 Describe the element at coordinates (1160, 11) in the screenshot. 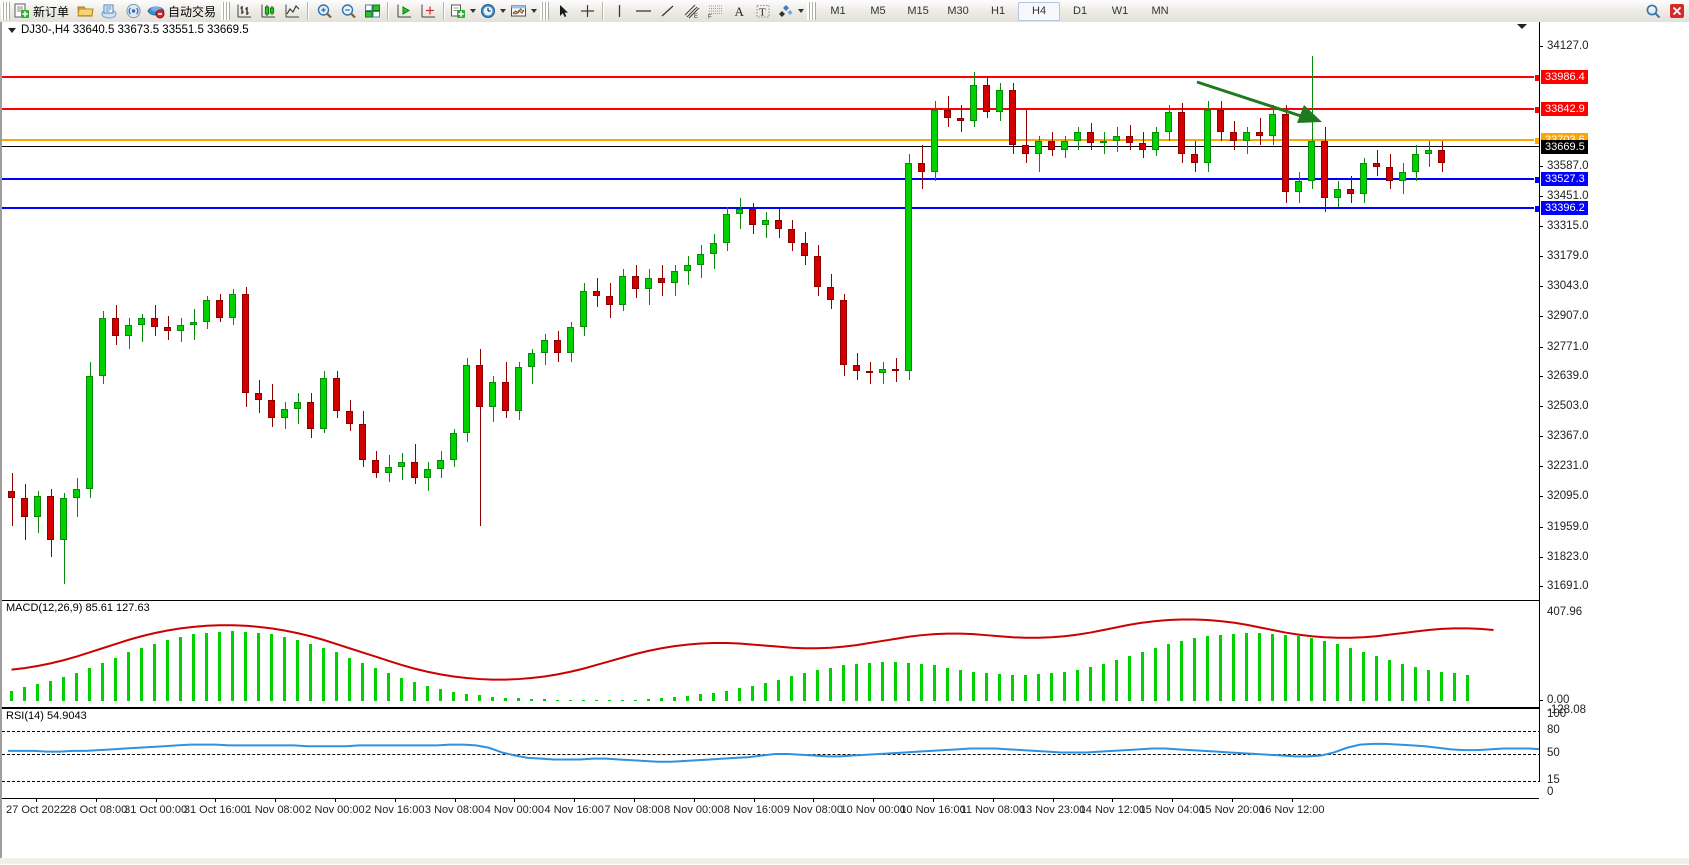

I see `timeframe-mn: MN` at that location.